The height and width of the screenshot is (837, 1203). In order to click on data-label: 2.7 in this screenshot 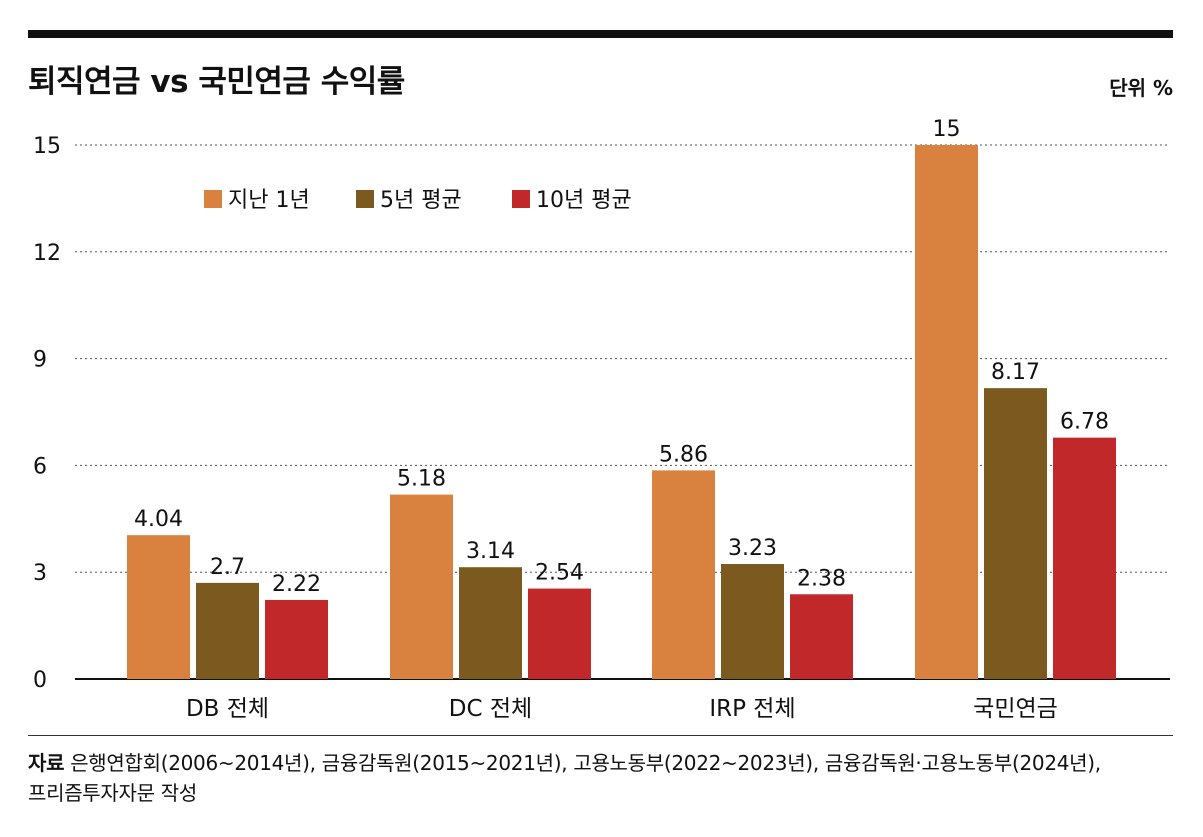, I will do `click(227, 567)`.